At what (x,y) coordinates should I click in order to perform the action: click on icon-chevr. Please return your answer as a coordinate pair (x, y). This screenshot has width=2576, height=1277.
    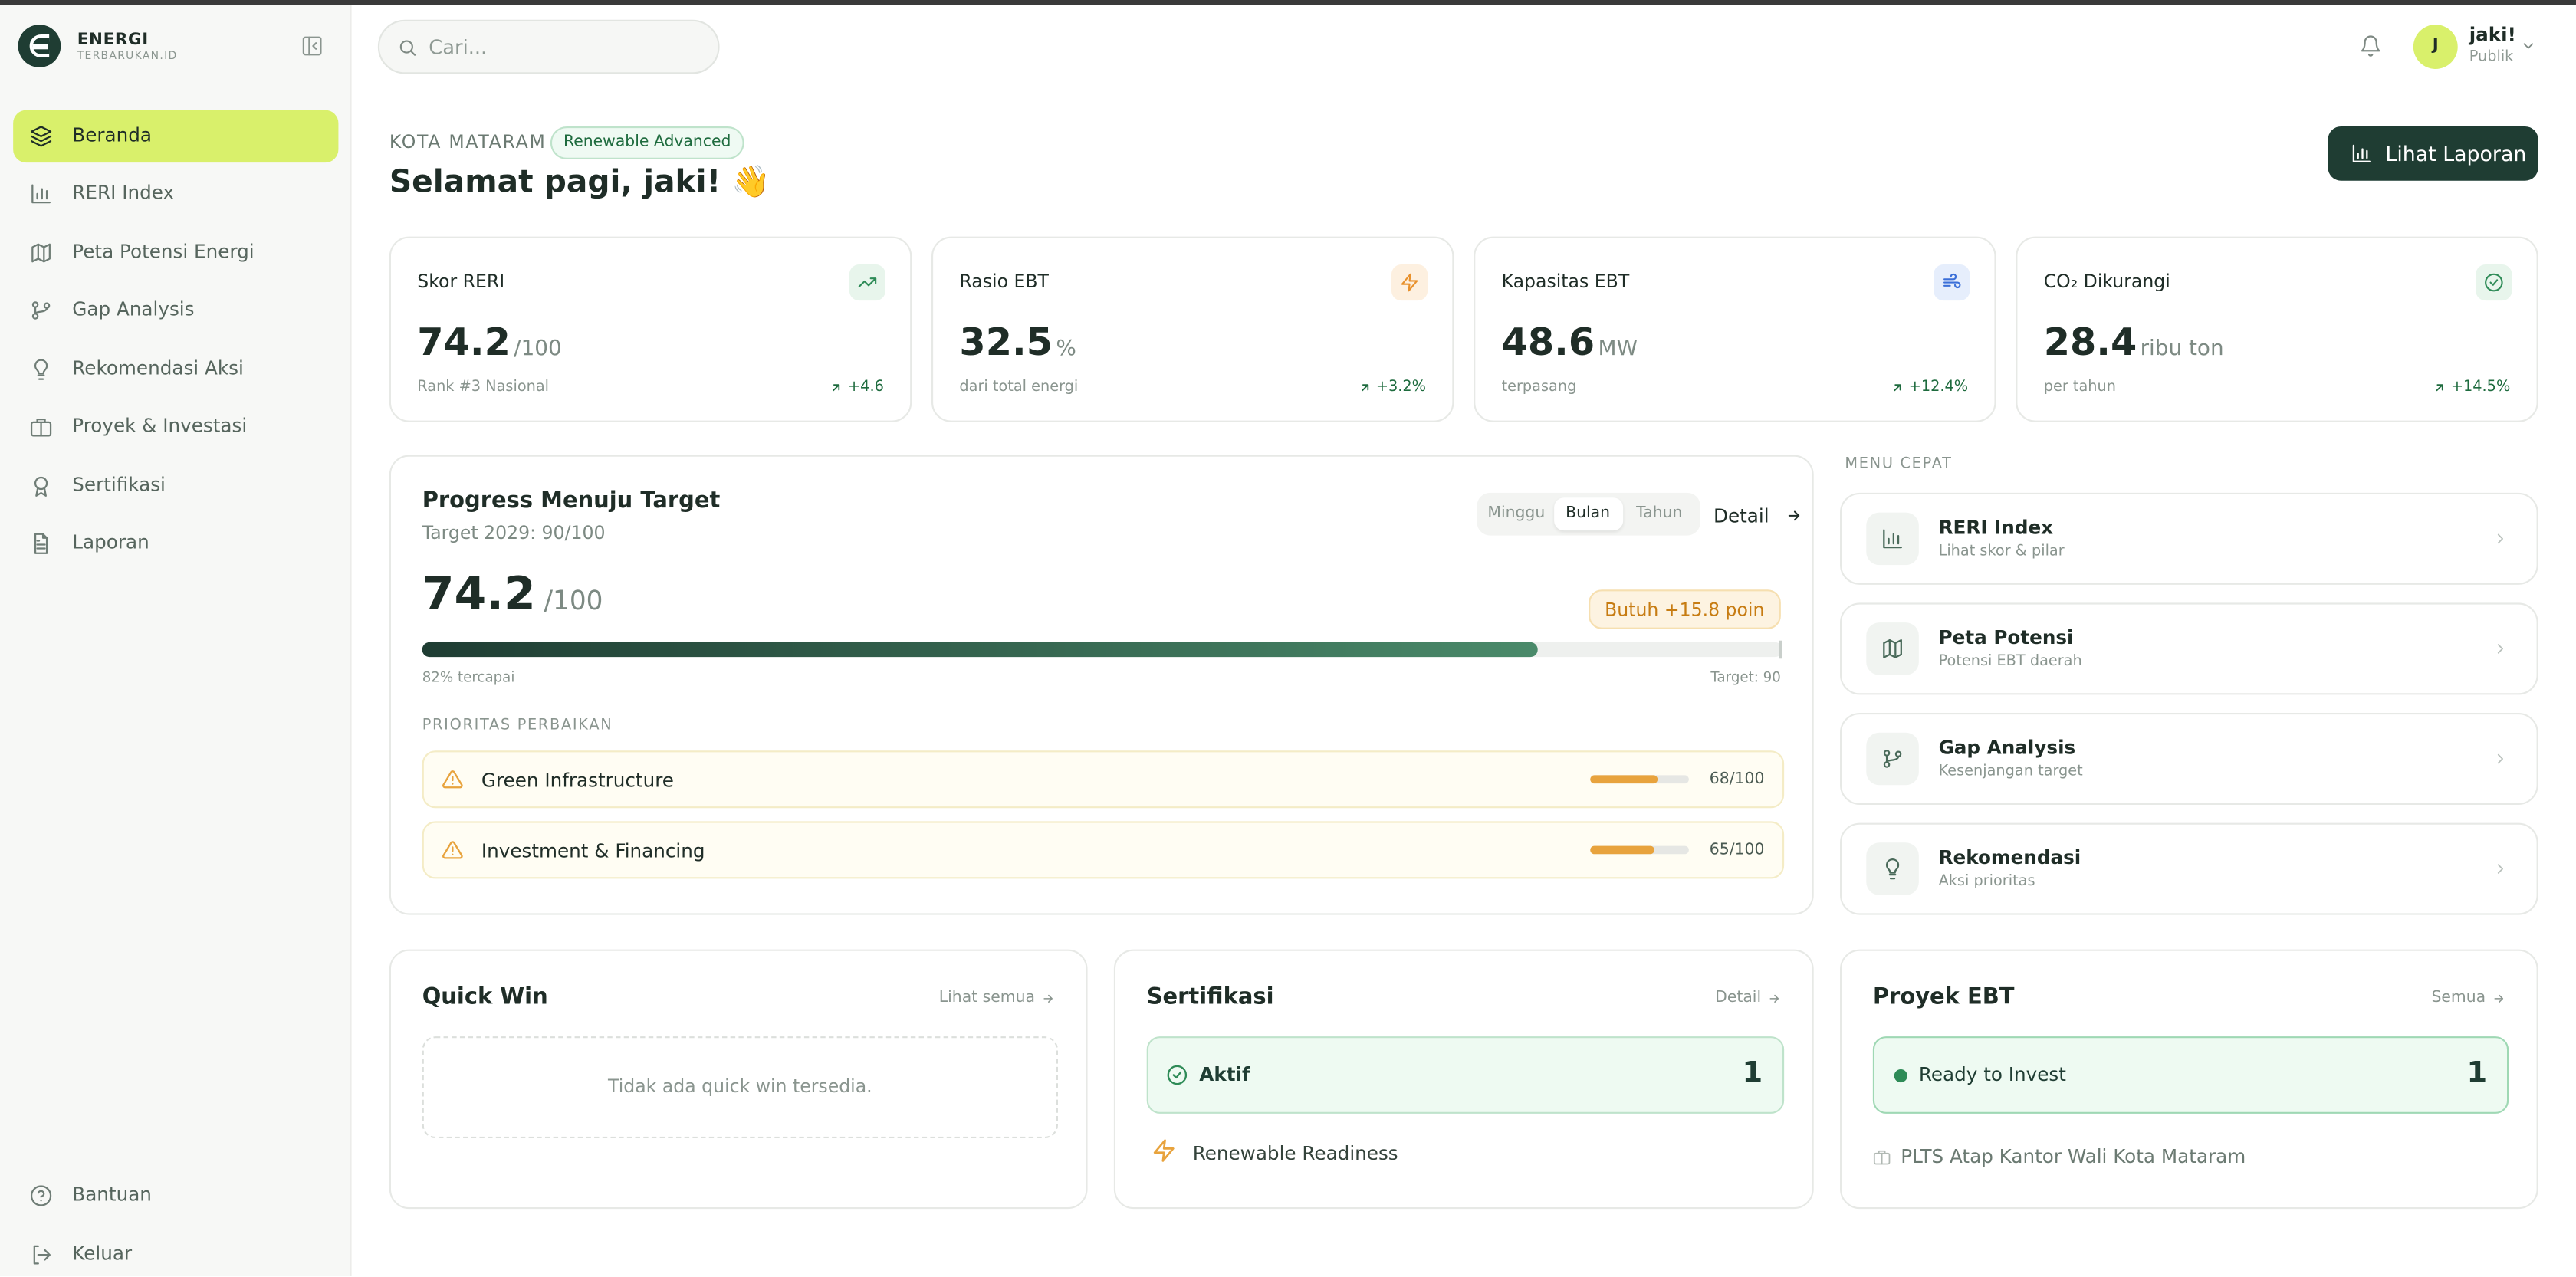
    Looking at the image, I should click on (2500, 869).